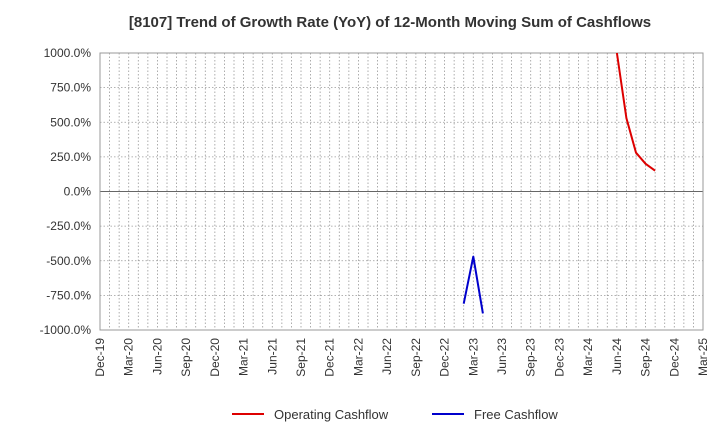 The width and height of the screenshot is (720, 440). I want to click on x-tick-label: Jun-24, so click(617, 356).